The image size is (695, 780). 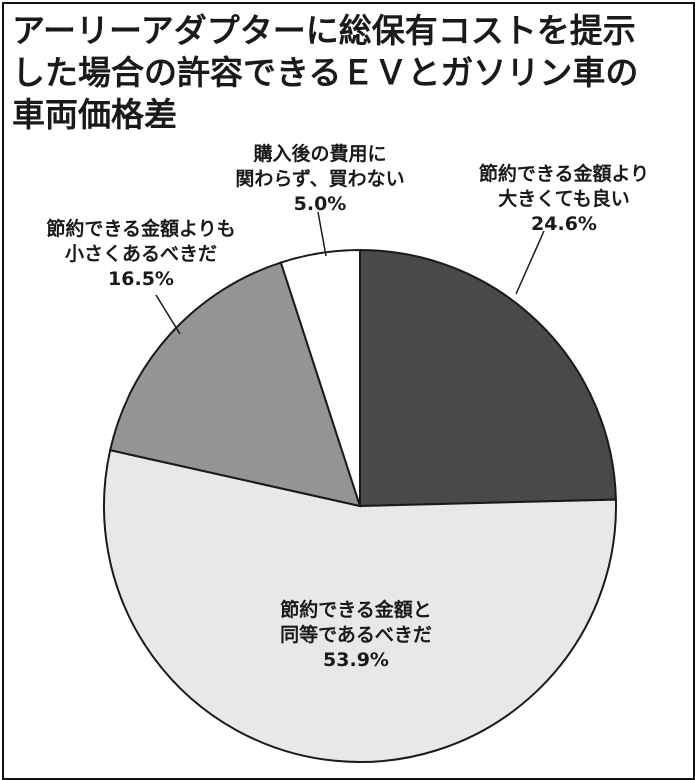 I want to click on slice-label-1-line-2: 大きくても良い, so click(x=563, y=198).